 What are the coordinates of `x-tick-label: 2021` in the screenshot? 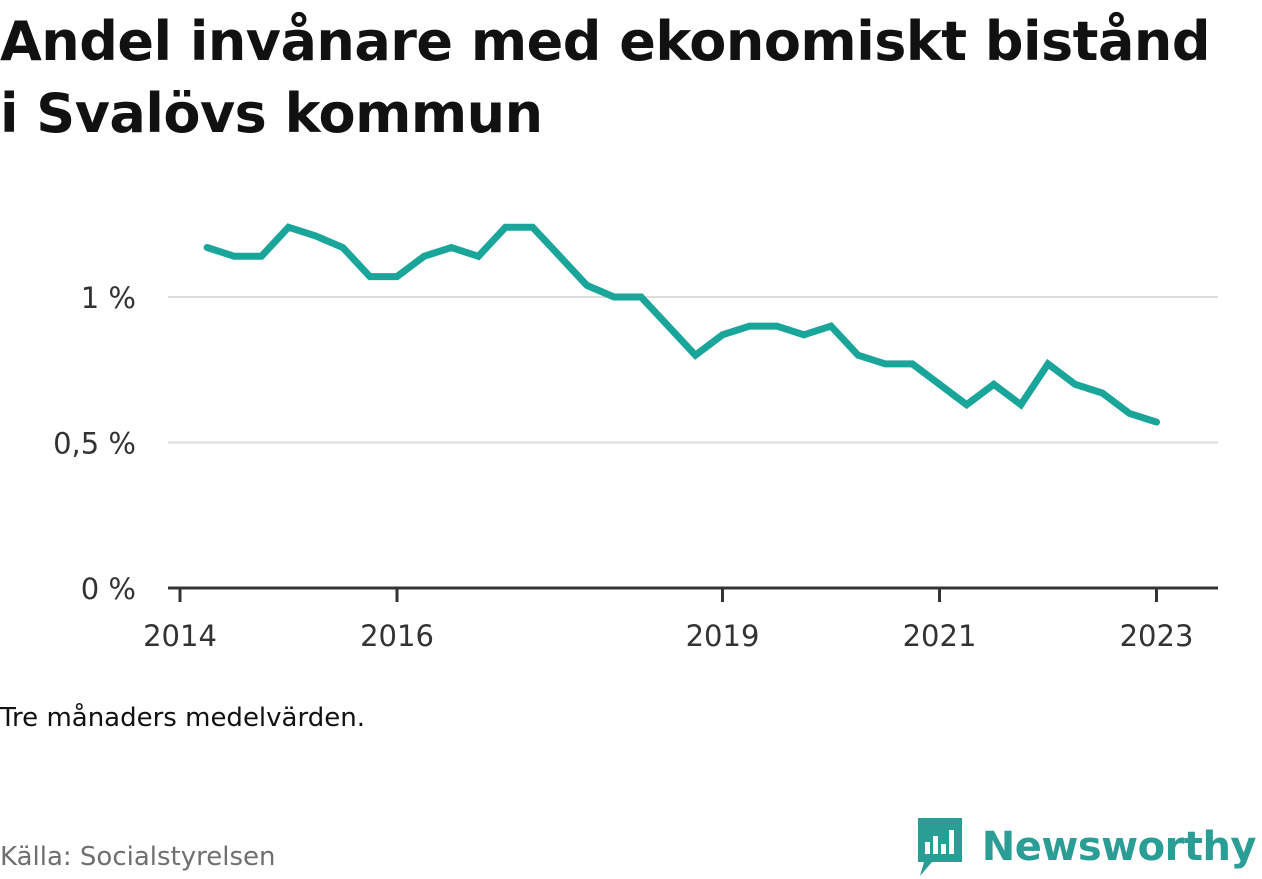 It's located at (940, 636).